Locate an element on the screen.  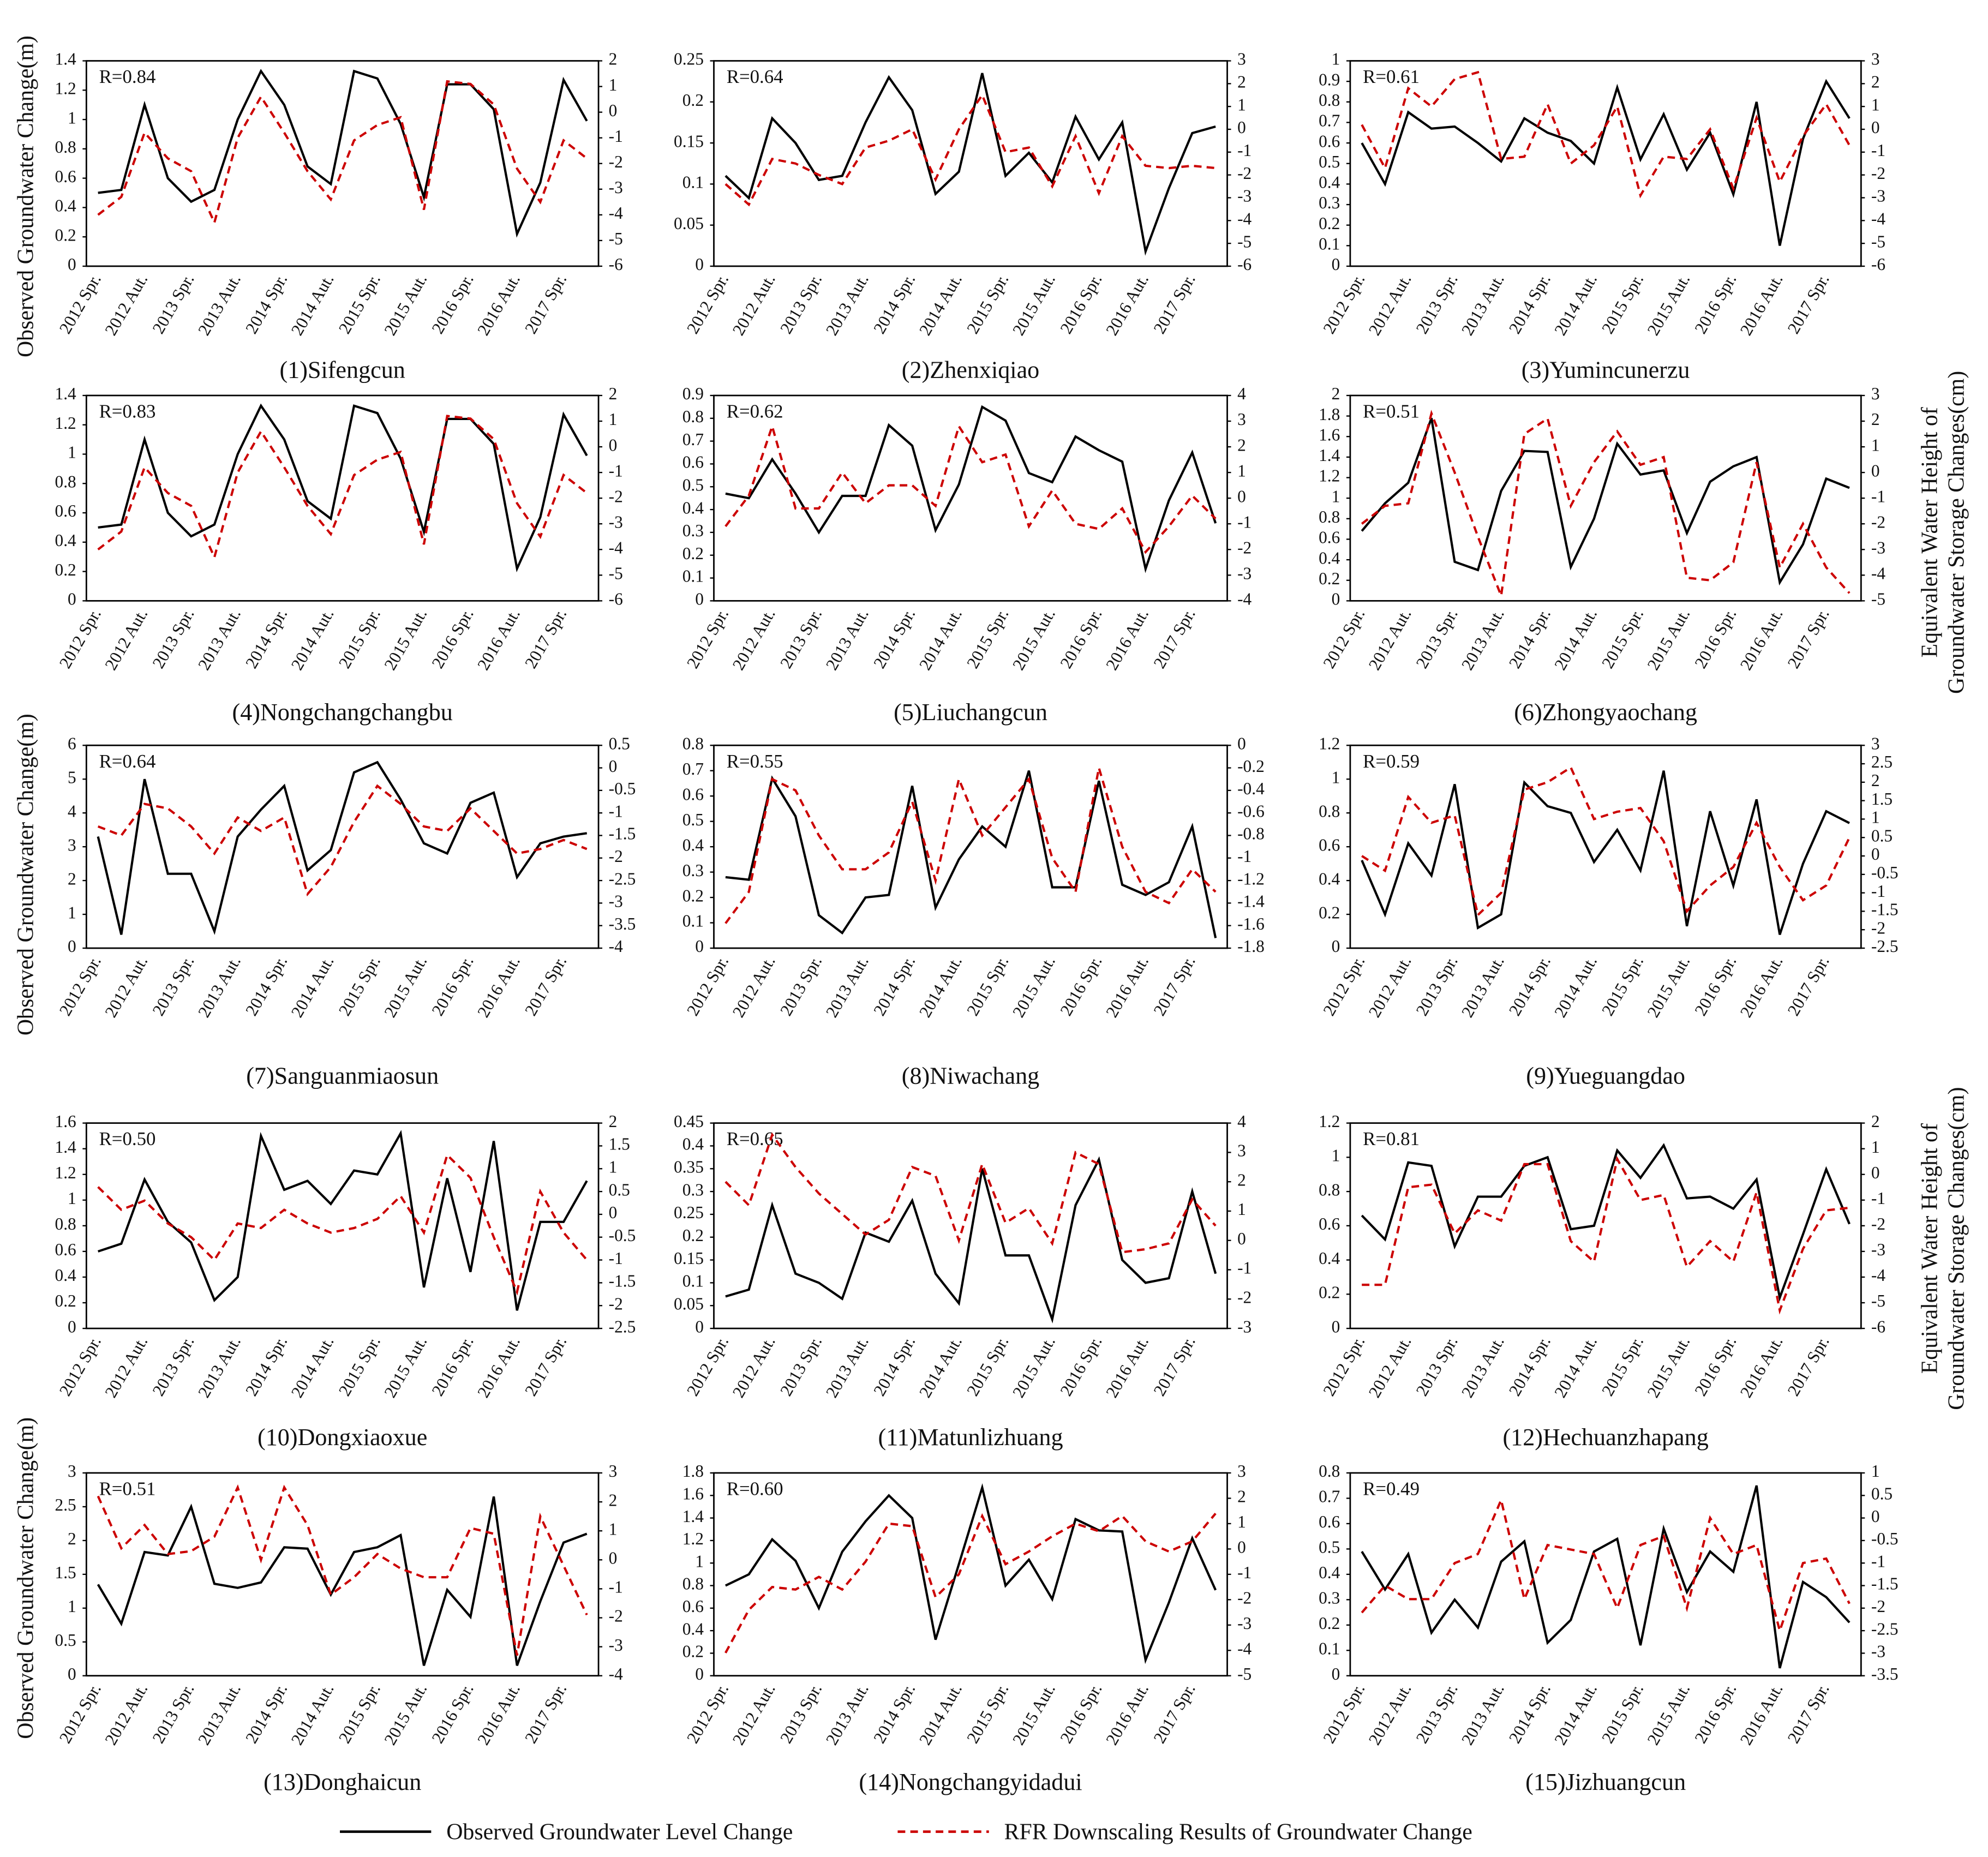
y-tick-label: 1.5 is located at coordinates (65, 1572).